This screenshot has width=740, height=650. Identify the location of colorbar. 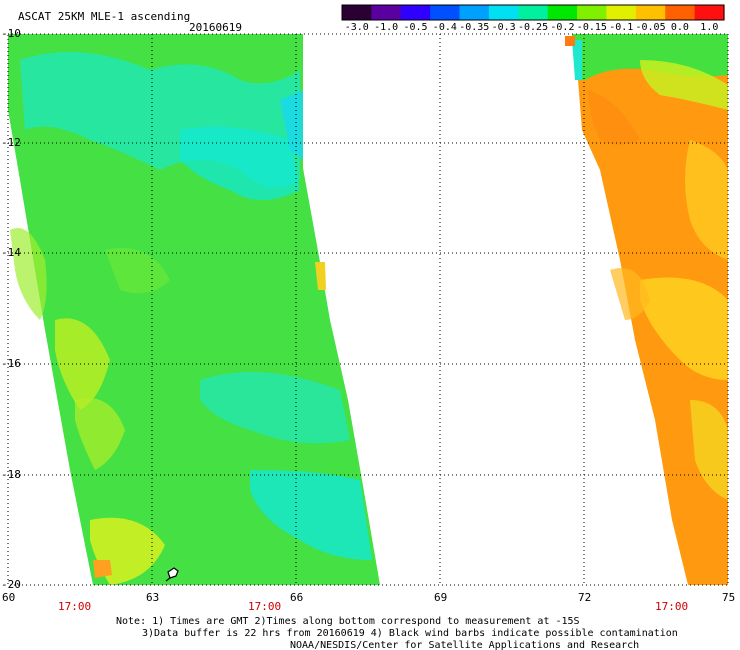
(533, 12).